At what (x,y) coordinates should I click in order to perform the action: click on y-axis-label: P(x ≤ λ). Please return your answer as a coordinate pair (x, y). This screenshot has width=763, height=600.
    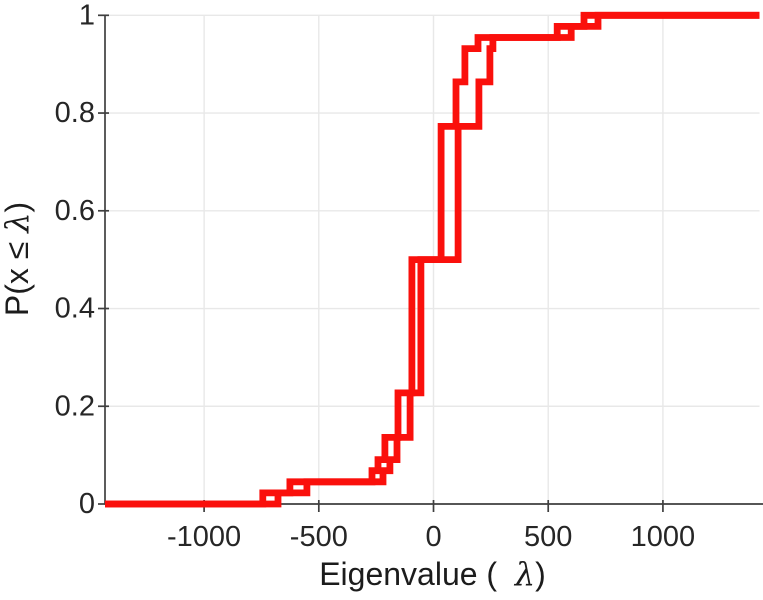
    Looking at the image, I should click on (18, 259).